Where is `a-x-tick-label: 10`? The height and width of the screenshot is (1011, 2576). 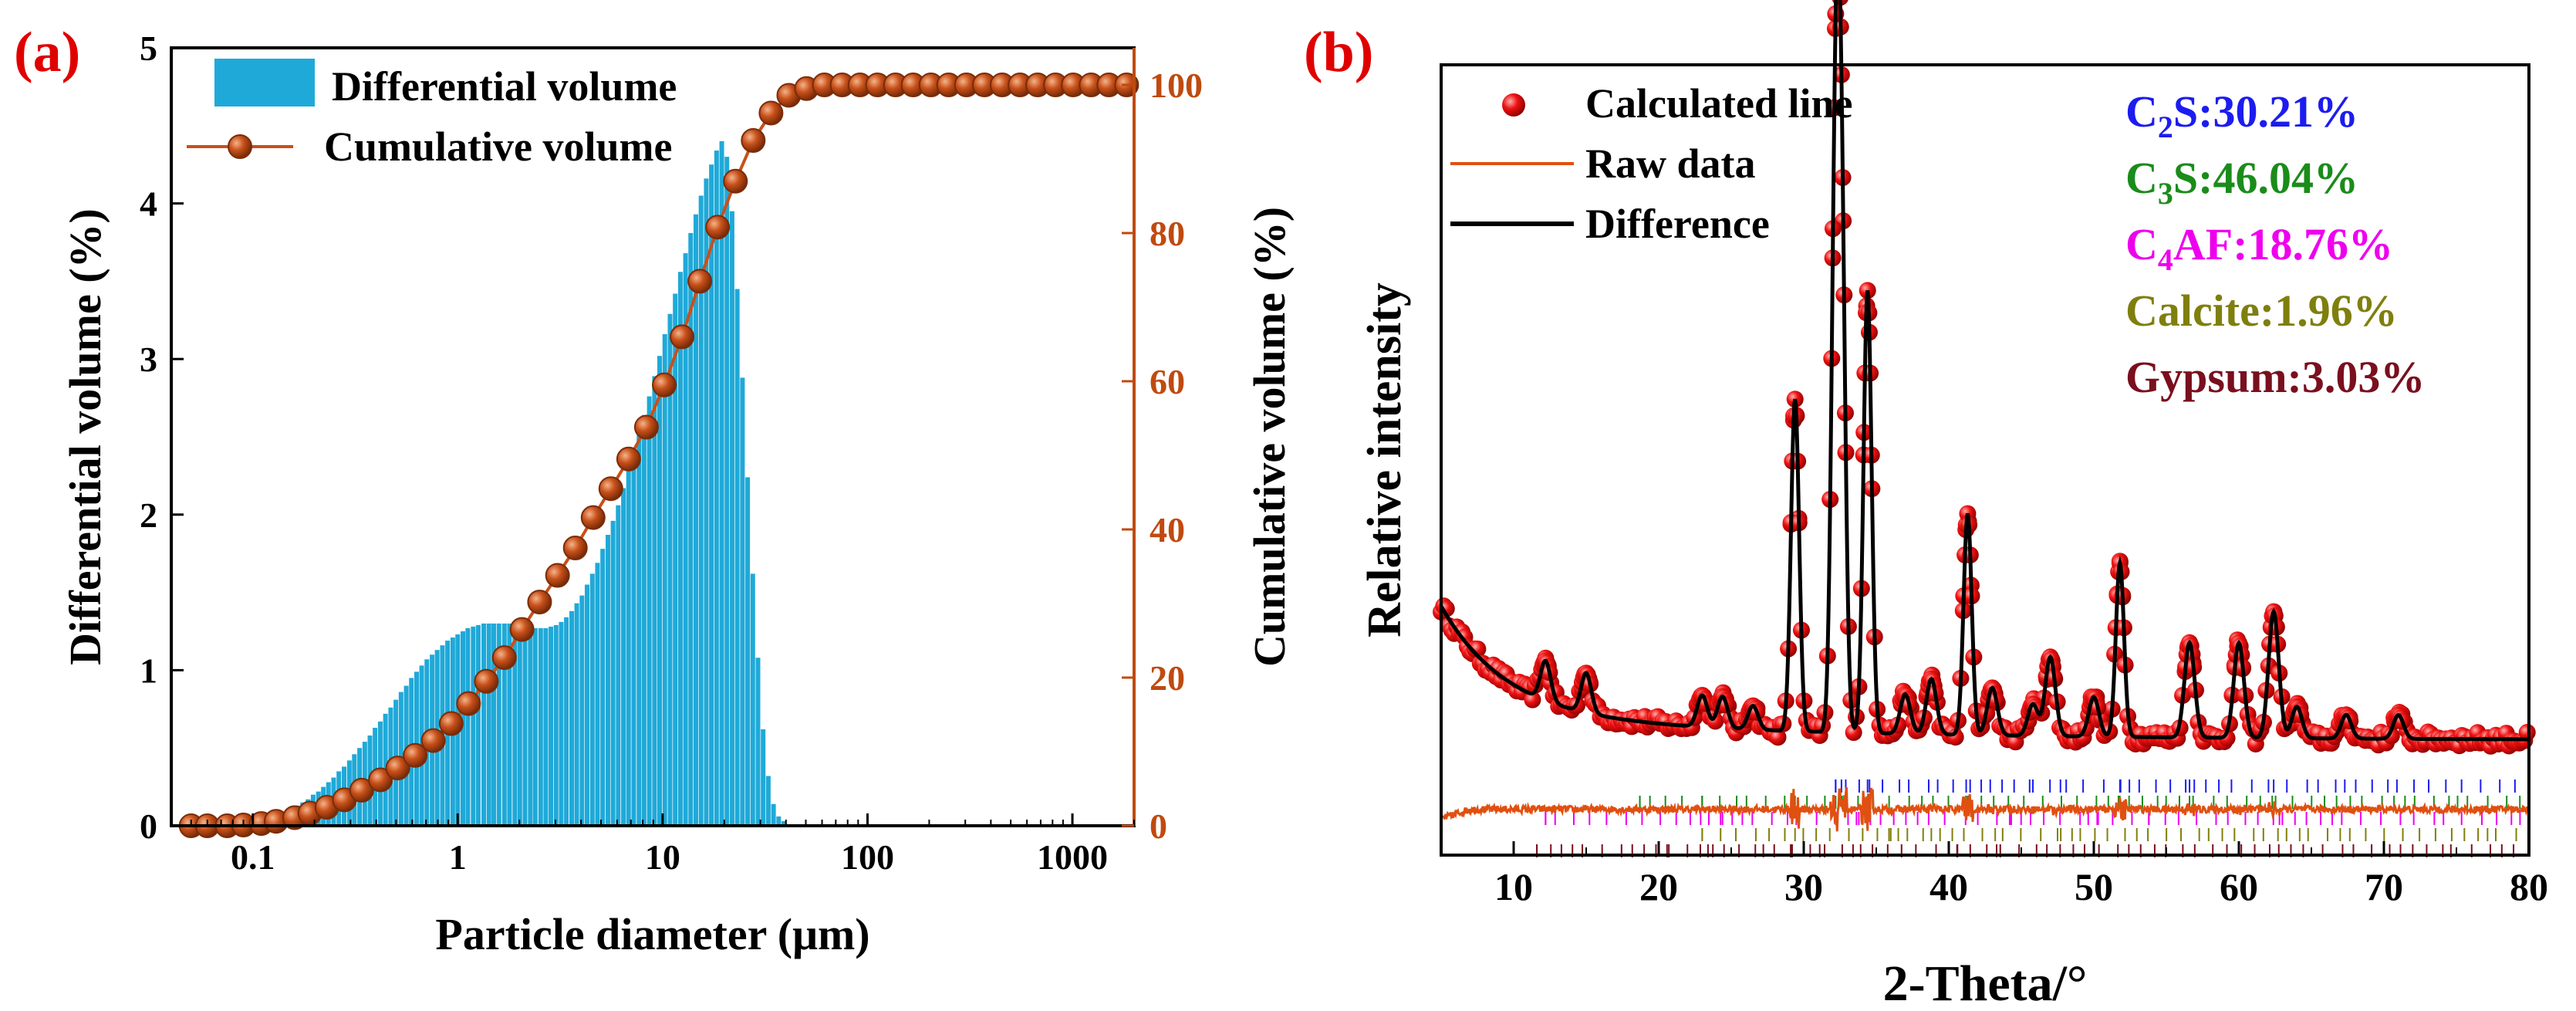
a-x-tick-label: 10 is located at coordinates (662, 857).